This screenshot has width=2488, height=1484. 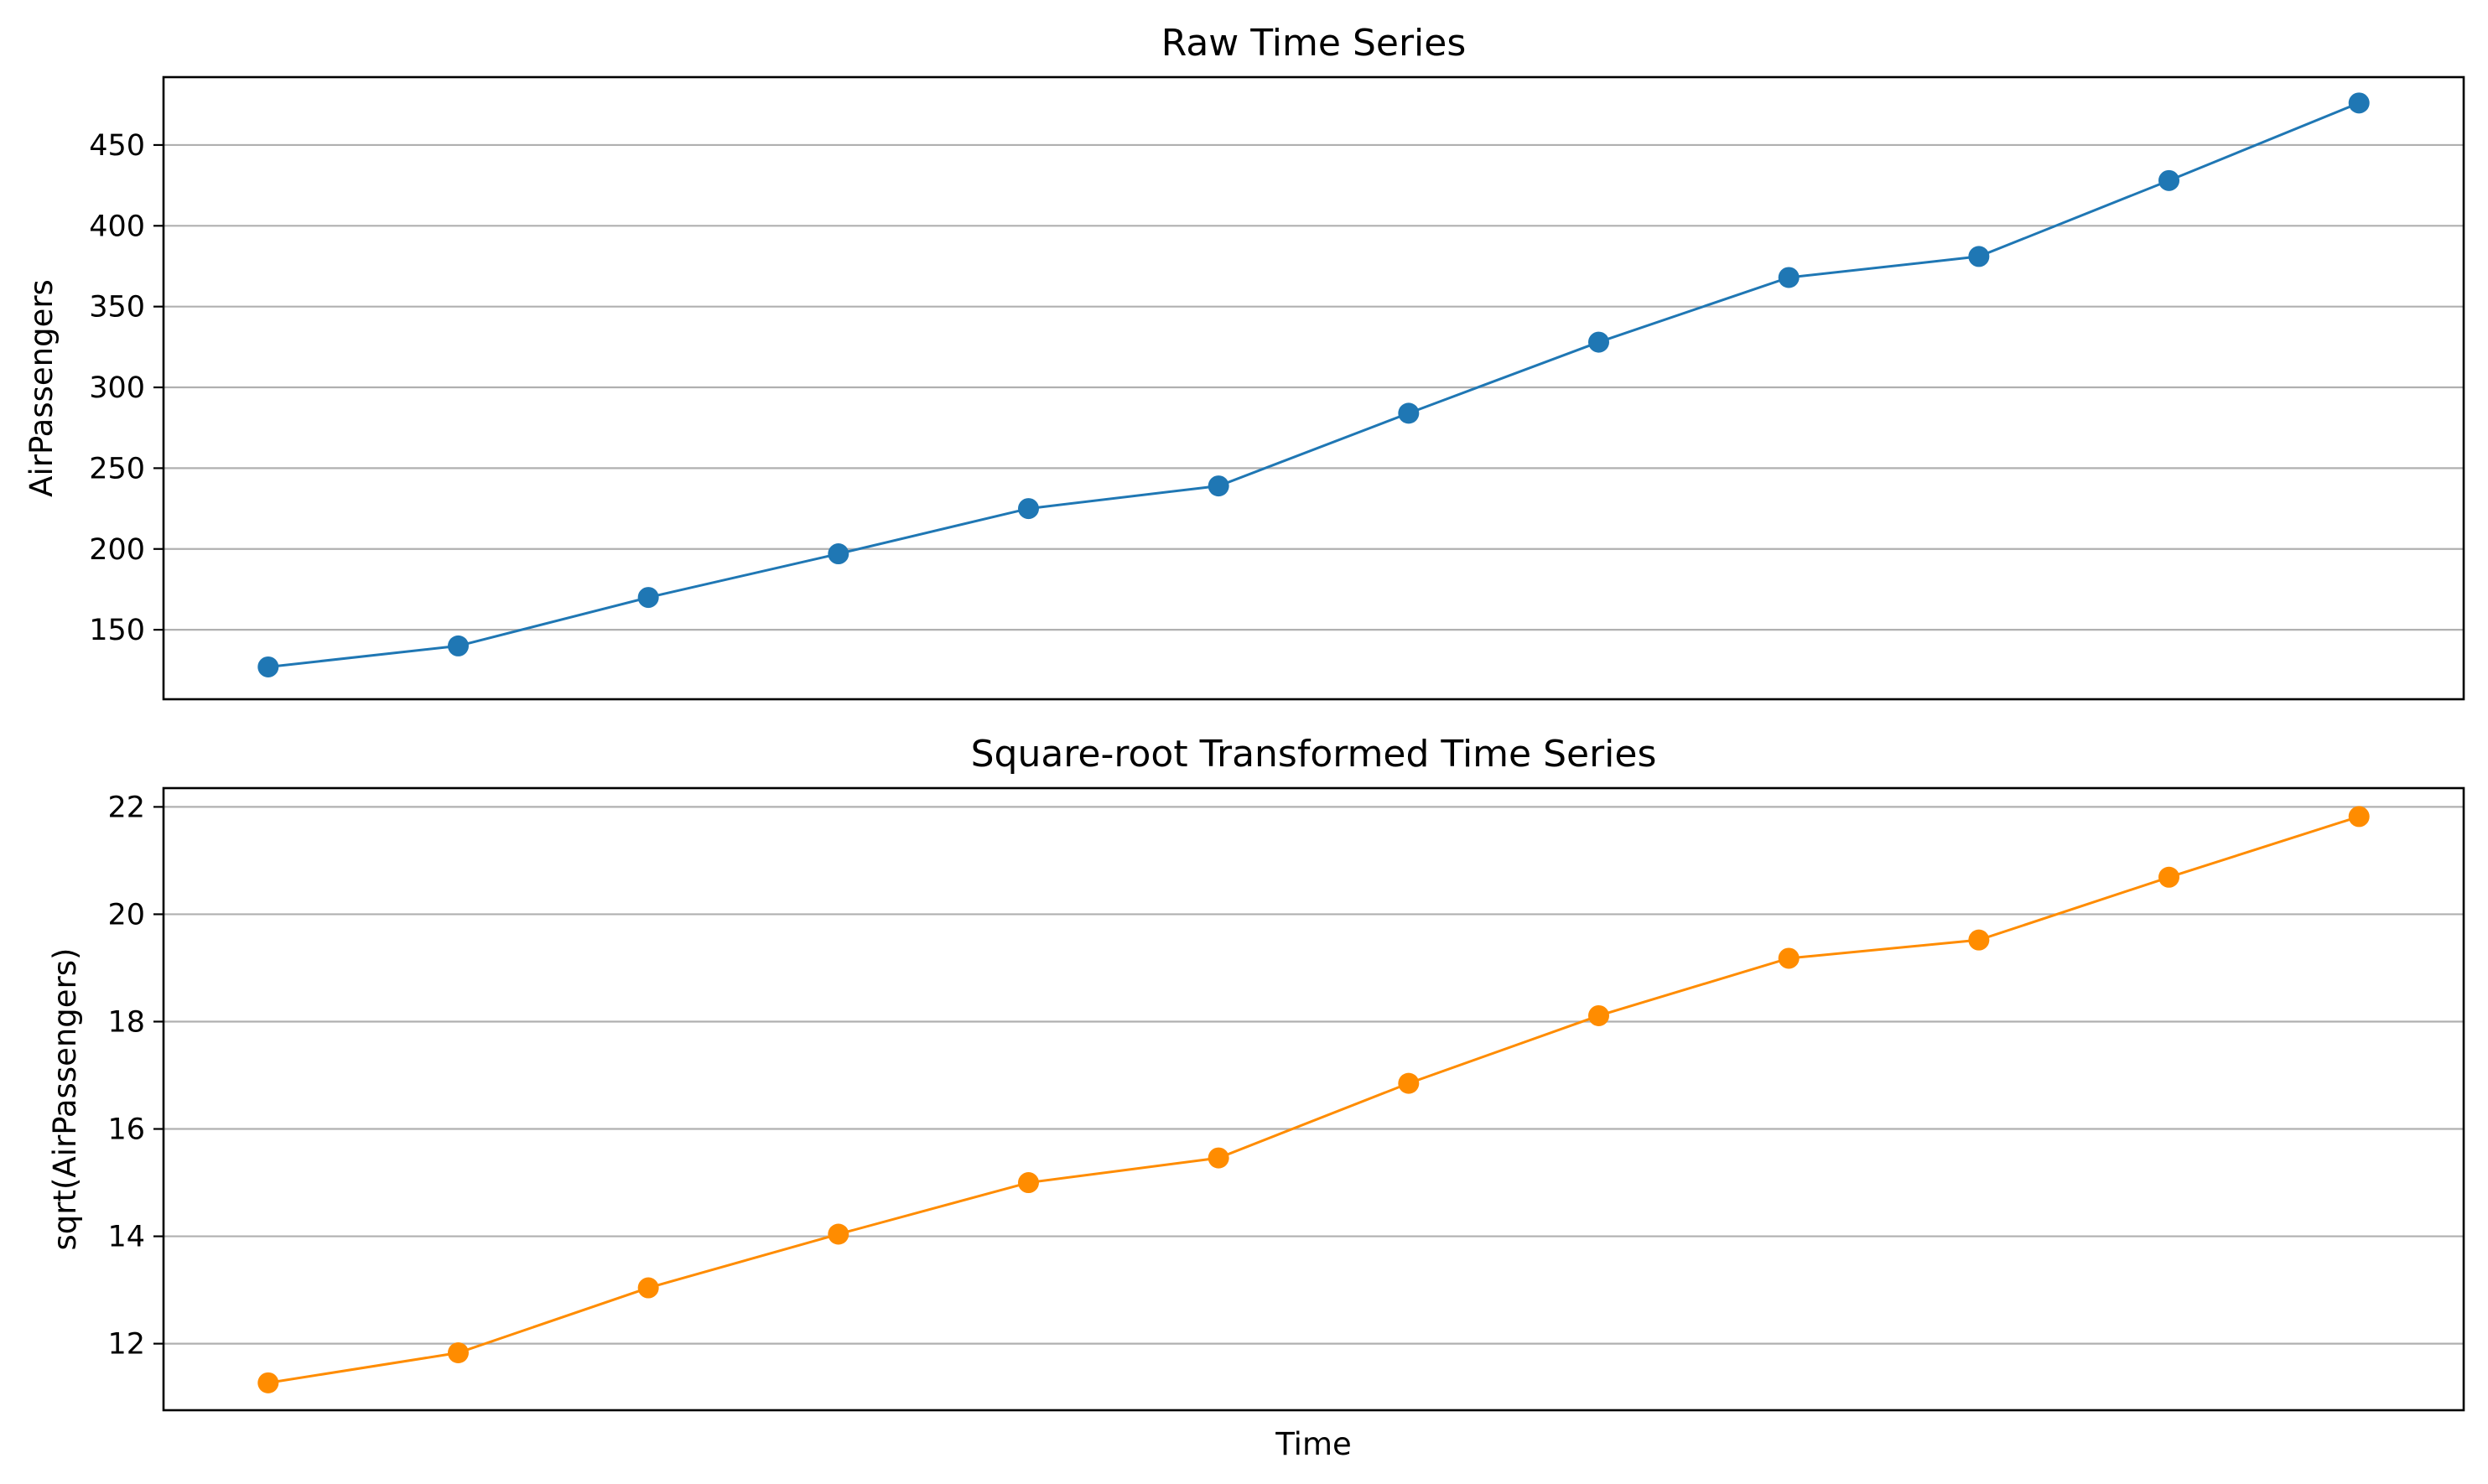 What do you see at coordinates (117, 630) in the screenshot?
I see `raw-series-y-tick-label: 150` at bounding box center [117, 630].